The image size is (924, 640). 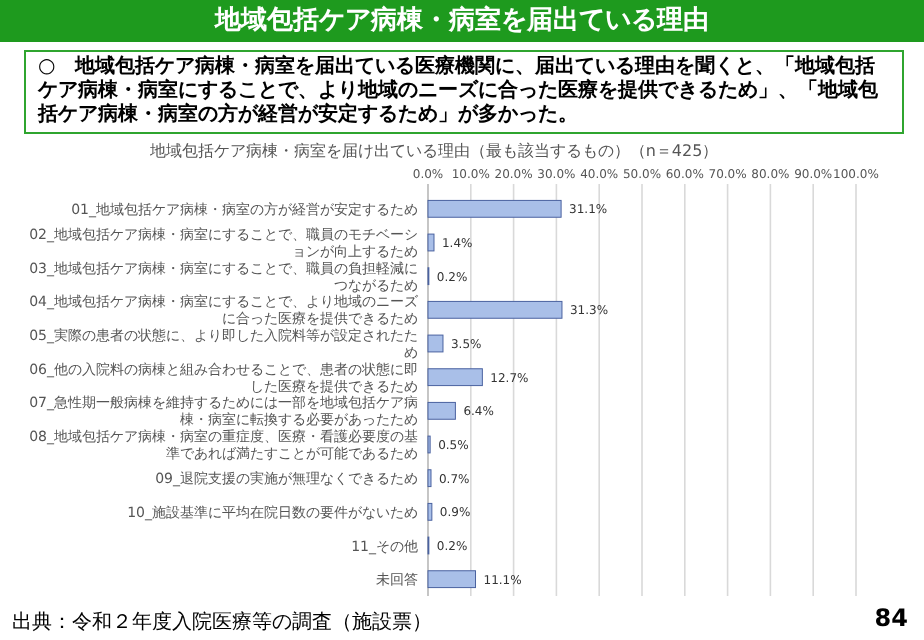 What do you see at coordinates (222, 622) in the screenshot?
I see `source-note: 出典：令和２年度入院医療等の調査（施設票）` at bounding box center [222, 622].